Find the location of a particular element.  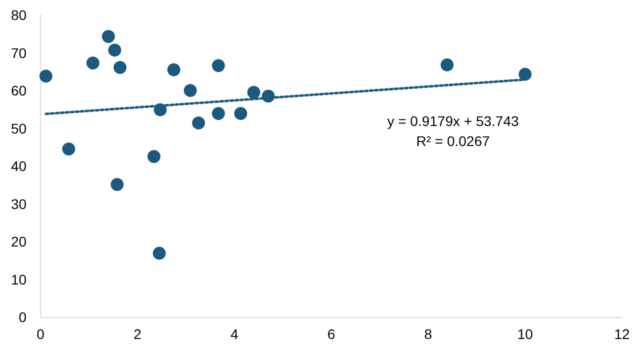

x-tick-label: 8 is located at coordinates (428, 334).